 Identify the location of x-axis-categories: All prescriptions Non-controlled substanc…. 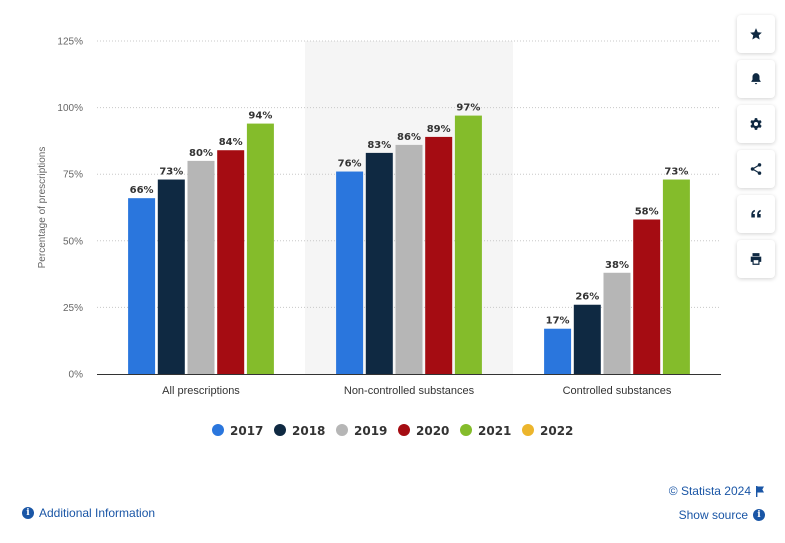
(417, 391).